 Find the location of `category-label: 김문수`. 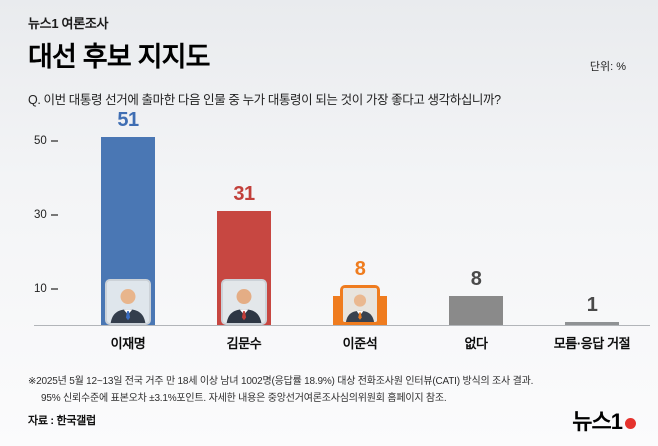

category-label: 김문수 is located at coordinates (244, 343).